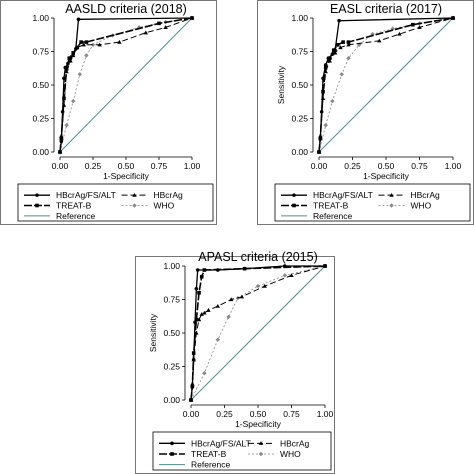 The height and width of the screenshot is (474, 474). Describe the element at coordinates (172, 454) in the screenshot. I see `legend-marker-treat_b` at that location.